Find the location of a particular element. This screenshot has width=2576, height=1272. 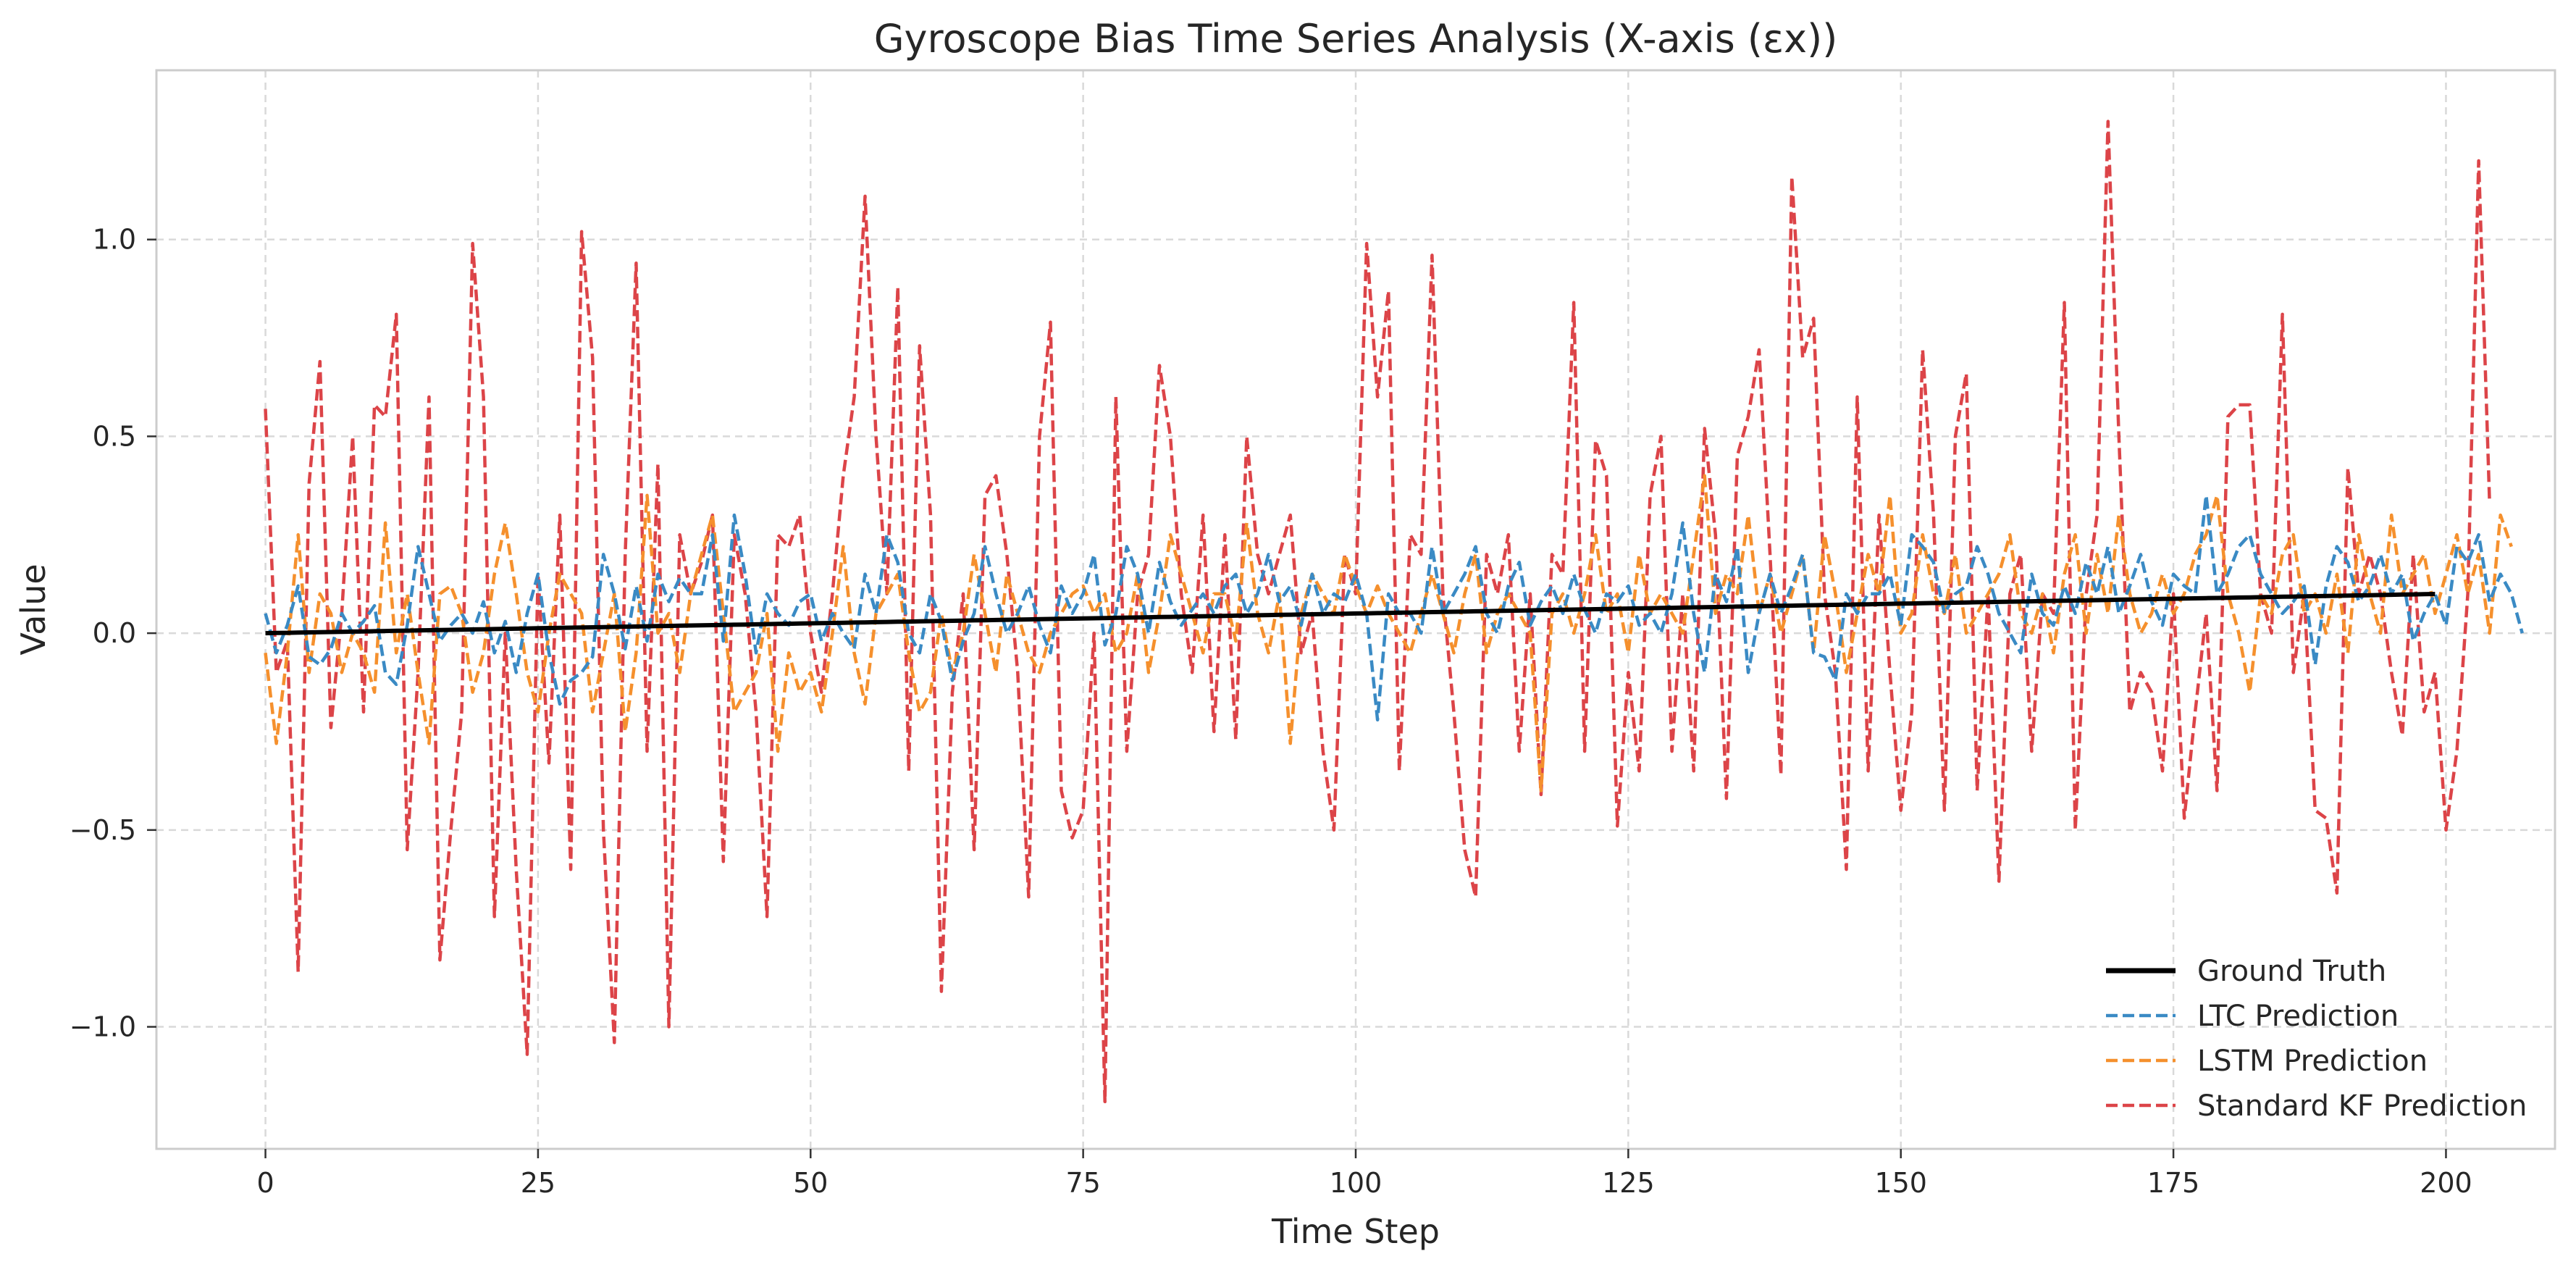

y-tick-label: −0.5 is located at coordinates (103, 830).